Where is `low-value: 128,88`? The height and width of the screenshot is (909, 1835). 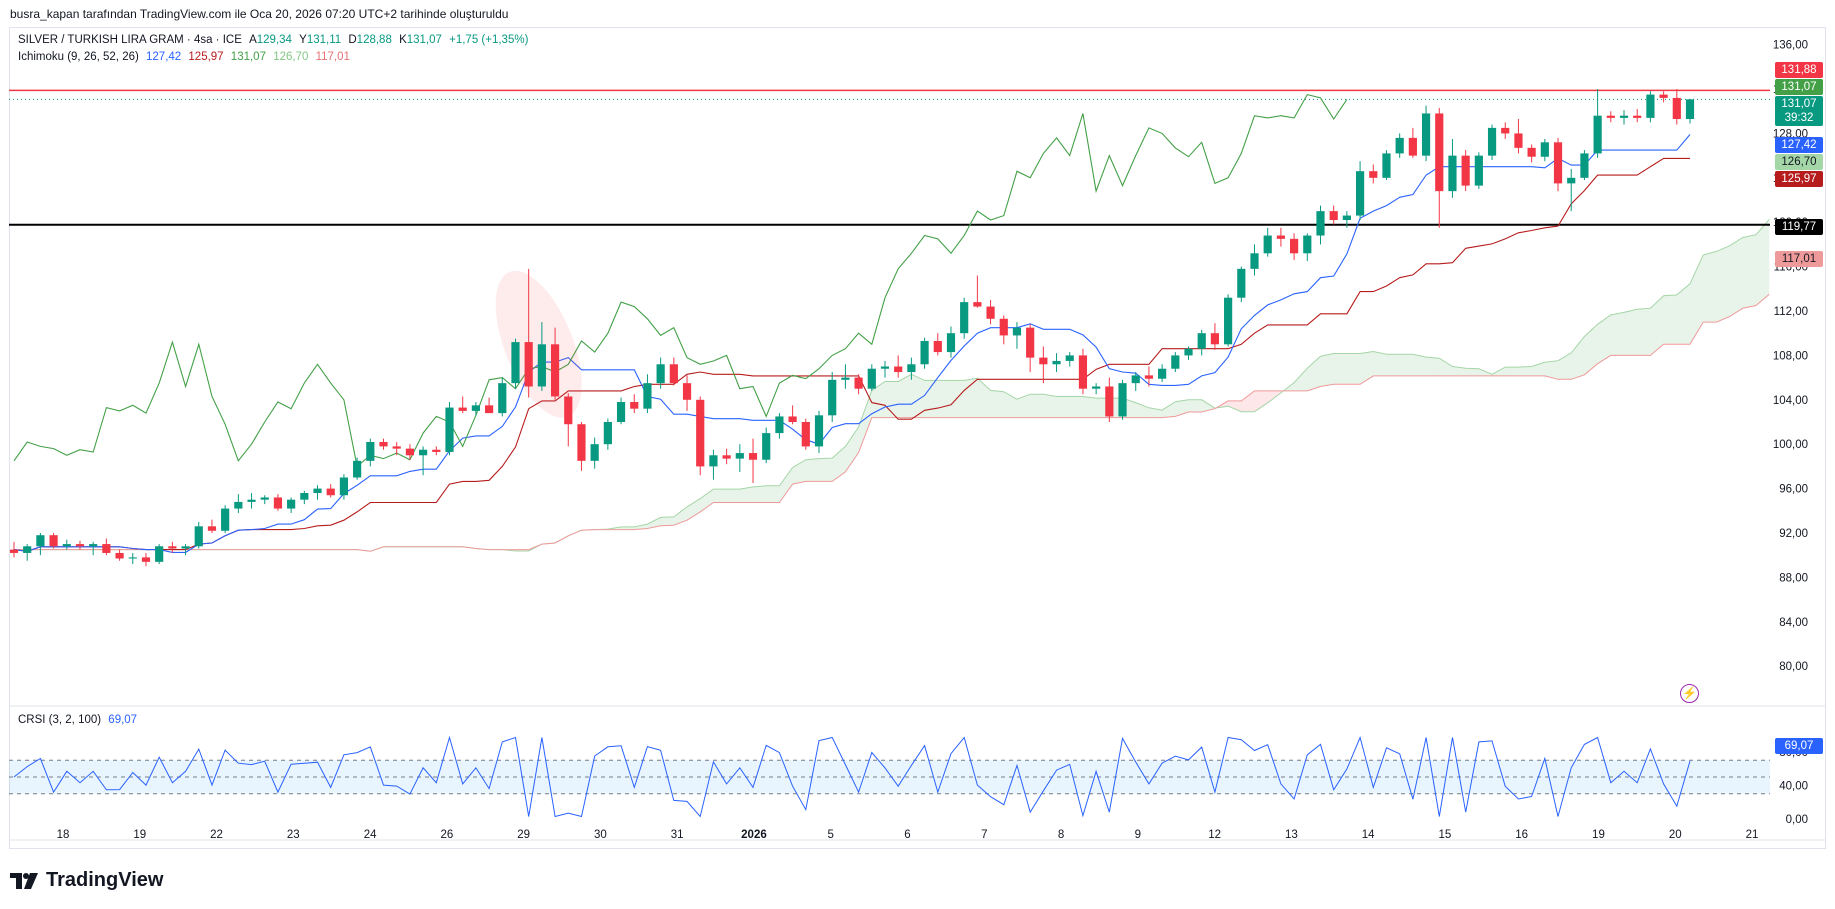
low-value: 128,88 is located at coordinates (374, 40).